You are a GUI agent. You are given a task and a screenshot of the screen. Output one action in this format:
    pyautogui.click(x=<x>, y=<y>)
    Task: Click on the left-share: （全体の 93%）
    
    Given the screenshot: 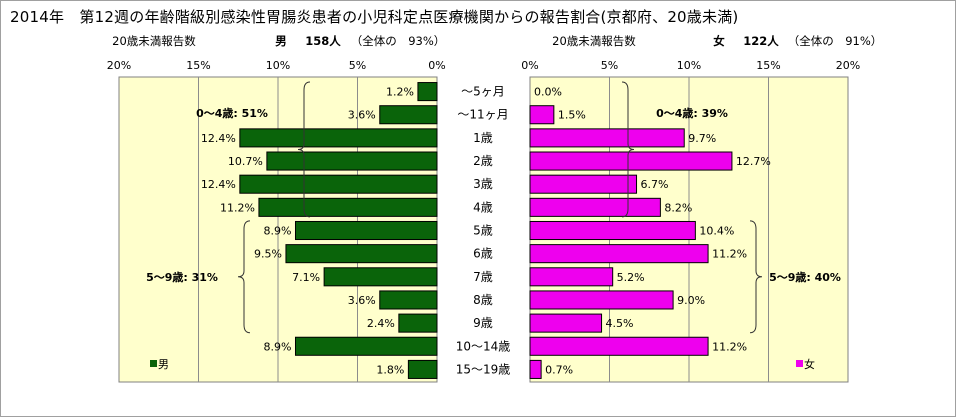 What is the action you would take?
    pyautogui.click(x=398, y=41)
    